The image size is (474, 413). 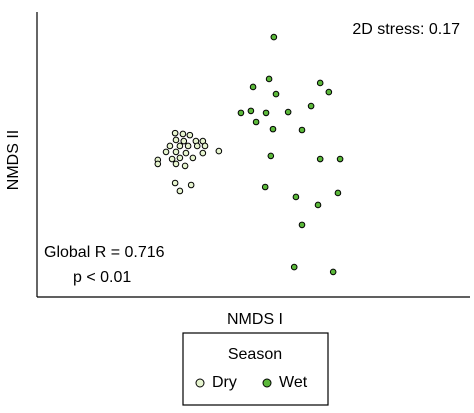 I want to click on y-axis-label: NMDS II, so click(x=13, y=160).